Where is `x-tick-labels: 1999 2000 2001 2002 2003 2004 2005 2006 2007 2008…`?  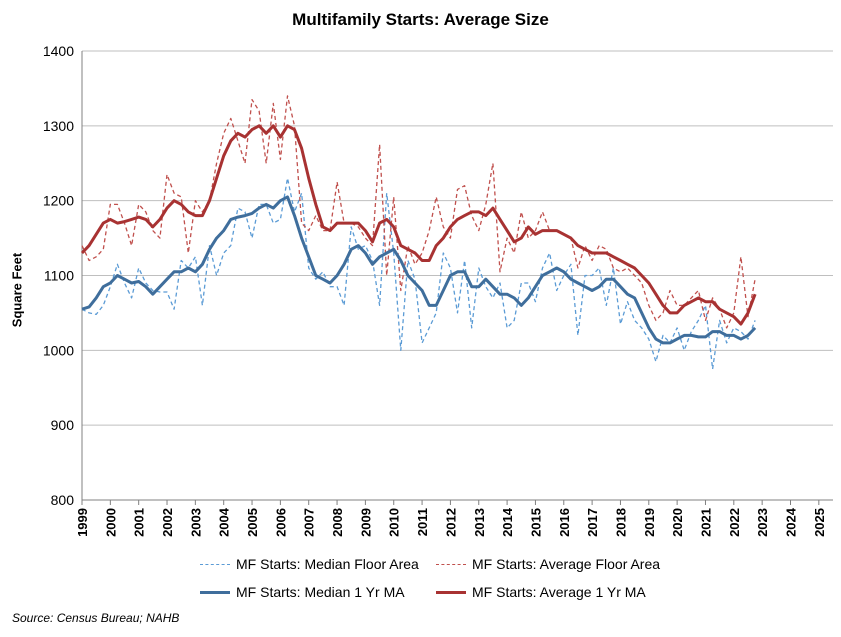 x-tick-labels: 1999 2000 2001 2002 2003 2004 2005 2006 2007 2008… is located at coordinates (451, 522).